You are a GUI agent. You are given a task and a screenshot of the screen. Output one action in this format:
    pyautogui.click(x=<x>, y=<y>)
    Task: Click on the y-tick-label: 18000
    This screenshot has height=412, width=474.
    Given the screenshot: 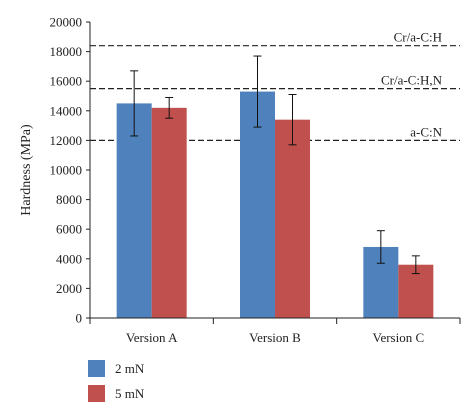 What is the action you would take?
    pyautogui.click(x=66, y=51)
    